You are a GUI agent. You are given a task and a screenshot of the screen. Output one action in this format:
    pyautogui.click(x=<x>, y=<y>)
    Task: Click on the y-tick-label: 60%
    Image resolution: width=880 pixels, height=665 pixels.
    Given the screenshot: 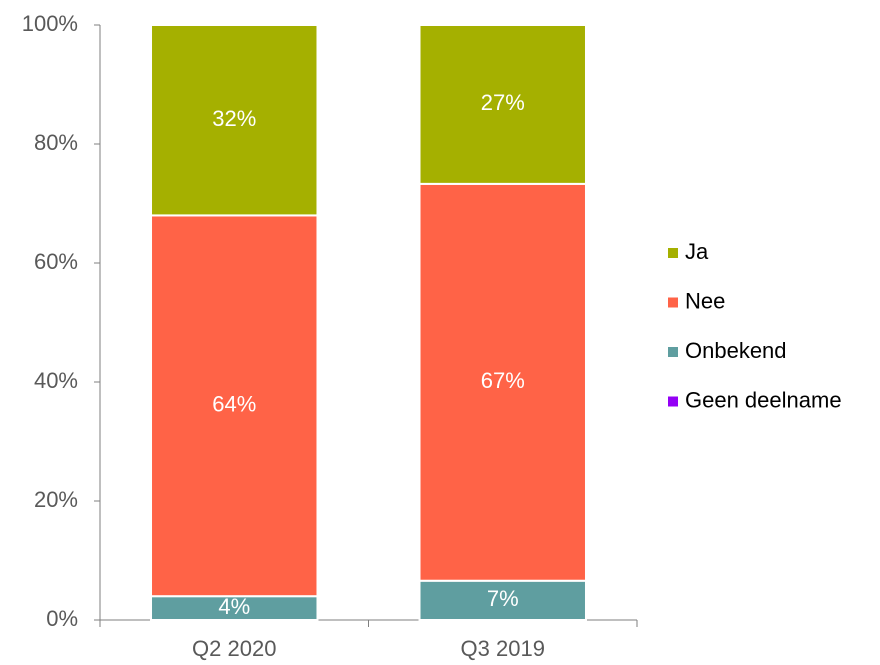 What is the action you would take?
    pyautogui.click(x=56, y=261)
    